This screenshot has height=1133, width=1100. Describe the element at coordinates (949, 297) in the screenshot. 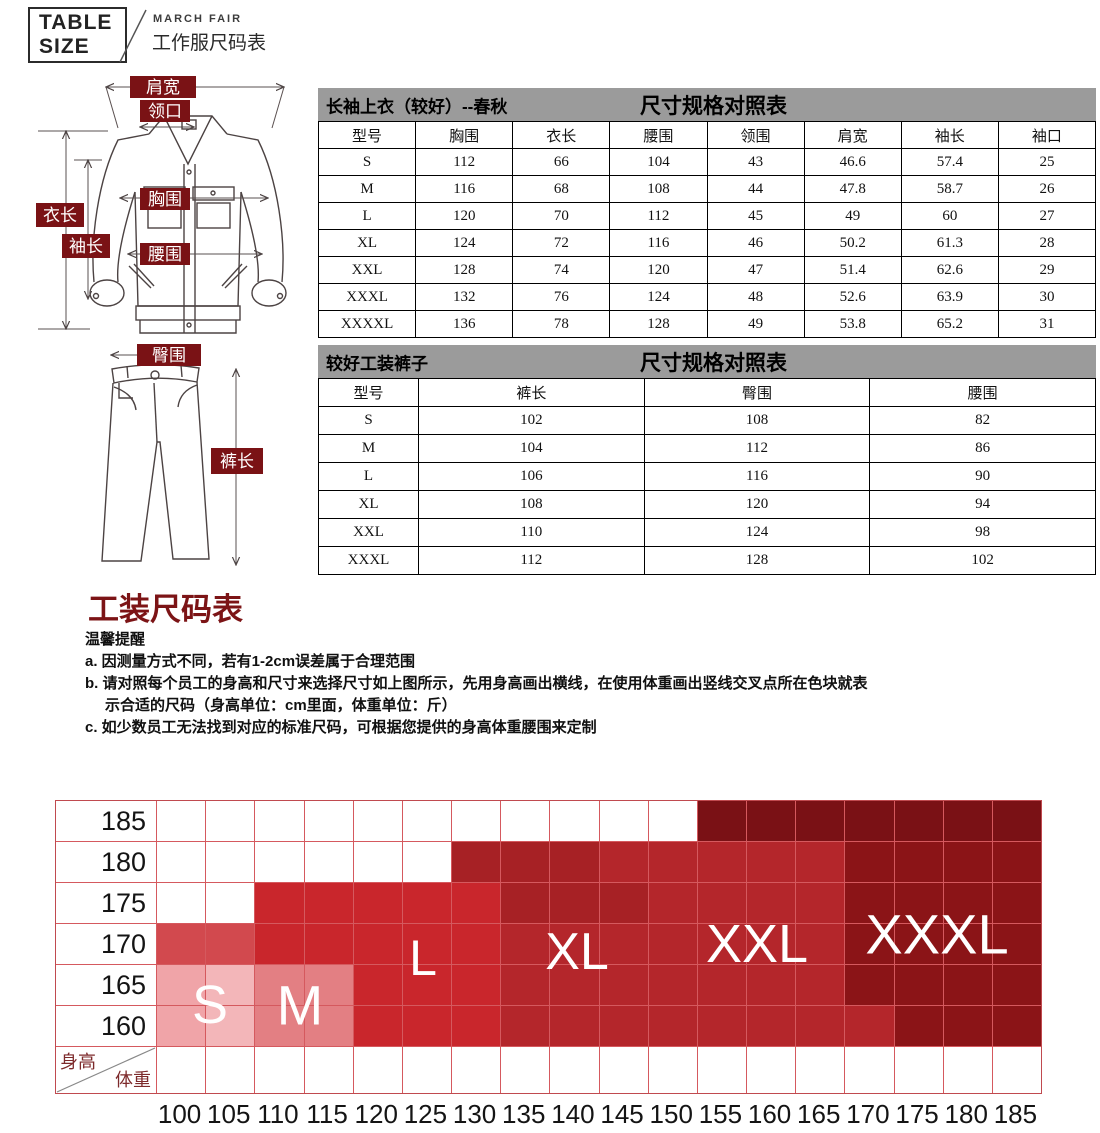

I see `table-cell: 63.9` at that location.